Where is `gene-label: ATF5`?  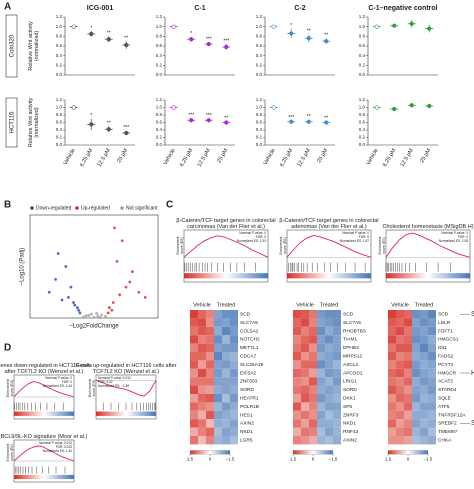
gene-label: ATF5 is located at coordinates (444, 407).